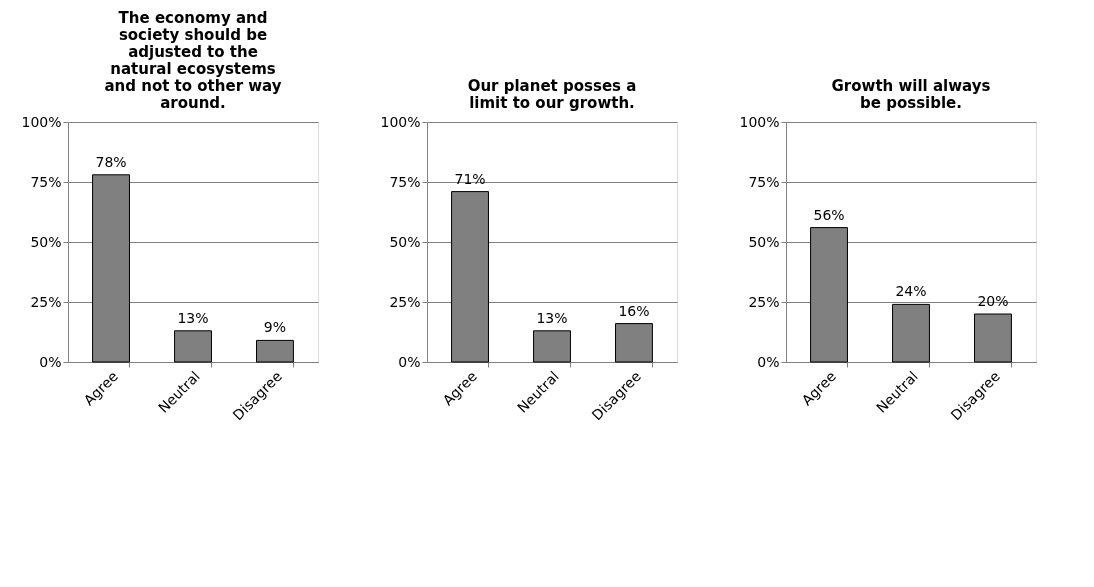  Describe the element at coordinates (634, 310) in the screenshot. I see `data-label: 16%` at that location.